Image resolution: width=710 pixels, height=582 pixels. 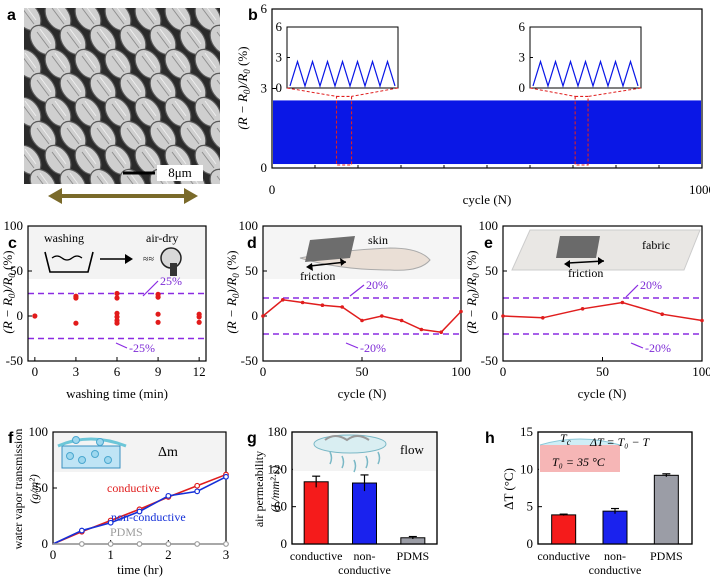 What do you see at coordinates (330, 249) in the screenshot?
I see `sensor-patch-illustration` at bounding box center [330, 249].